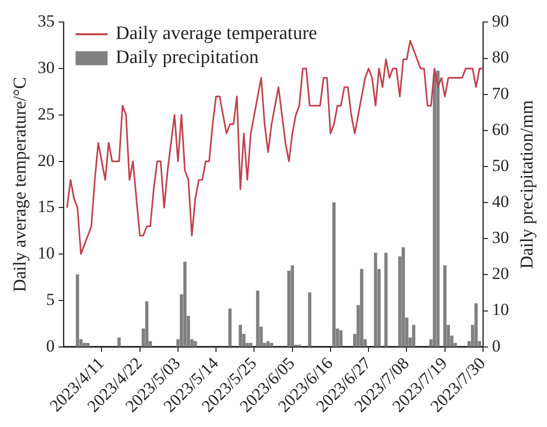  Describe the element at coordinates (500, 21) in the screenshot. I see `y2-tick-label: 90` at that location.